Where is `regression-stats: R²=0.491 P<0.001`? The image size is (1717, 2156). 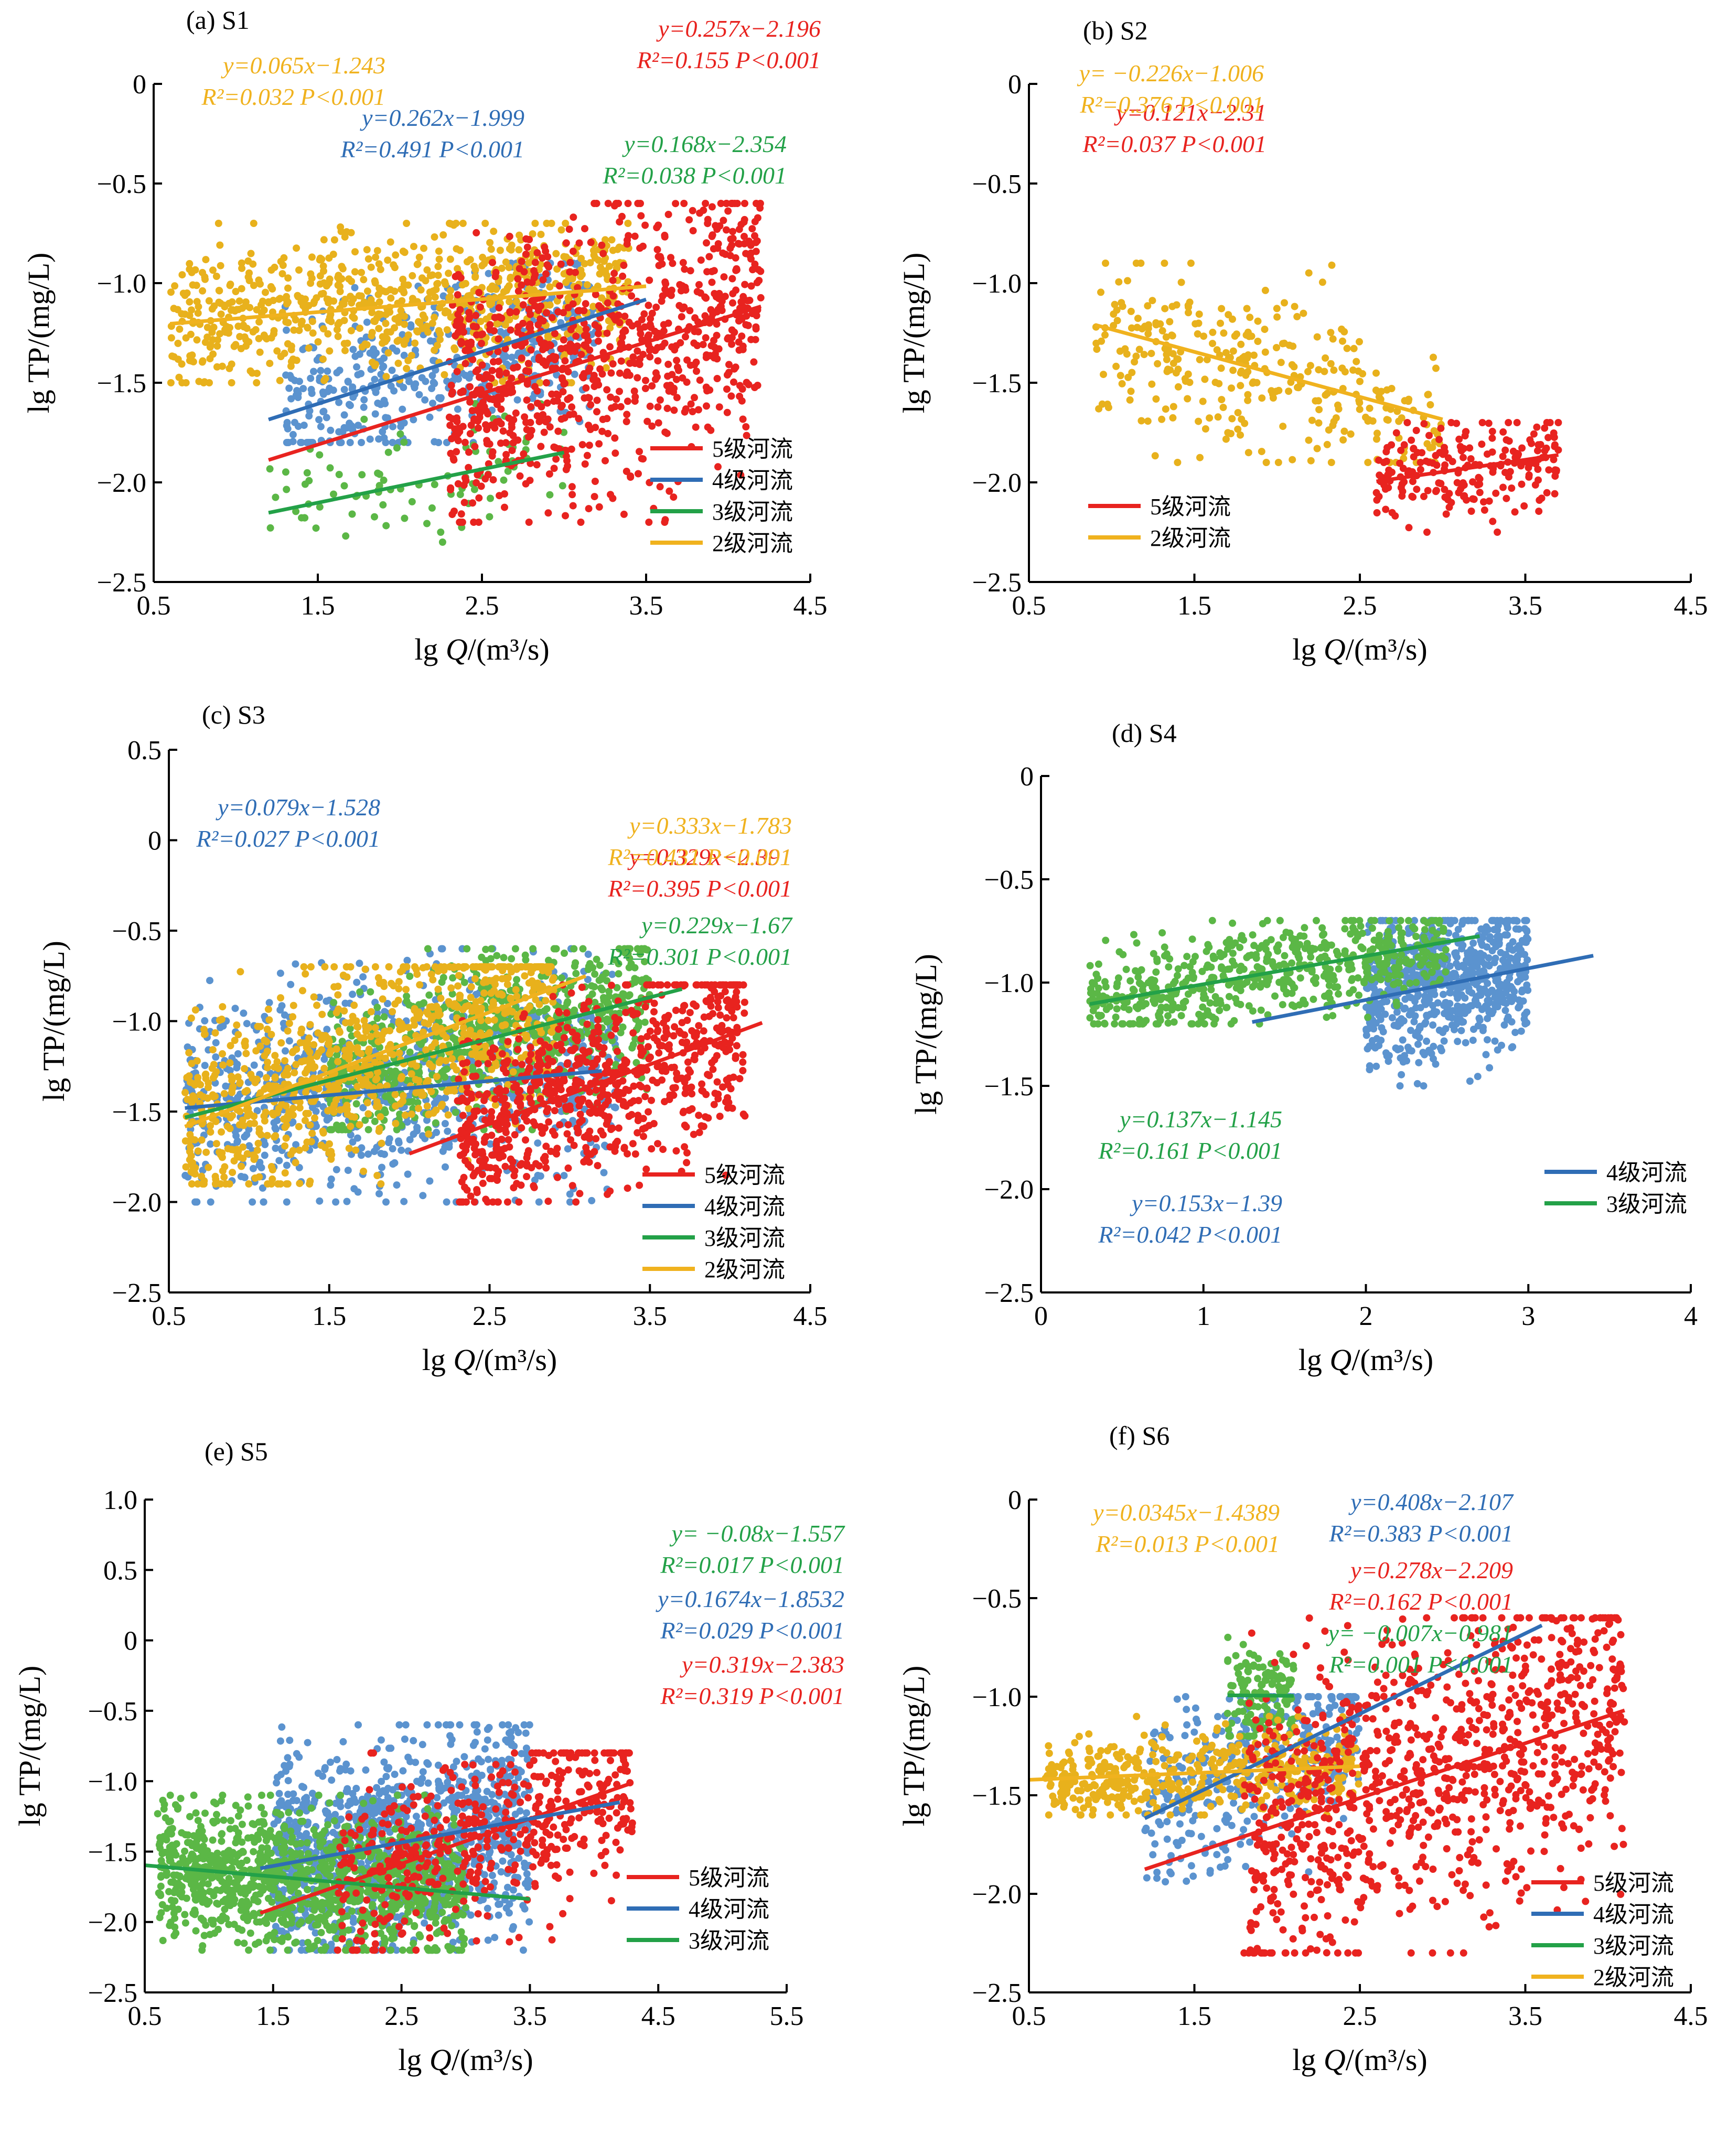 regression-stats: R²=0.491 P<0.001 is located at coordinates (432, 149).